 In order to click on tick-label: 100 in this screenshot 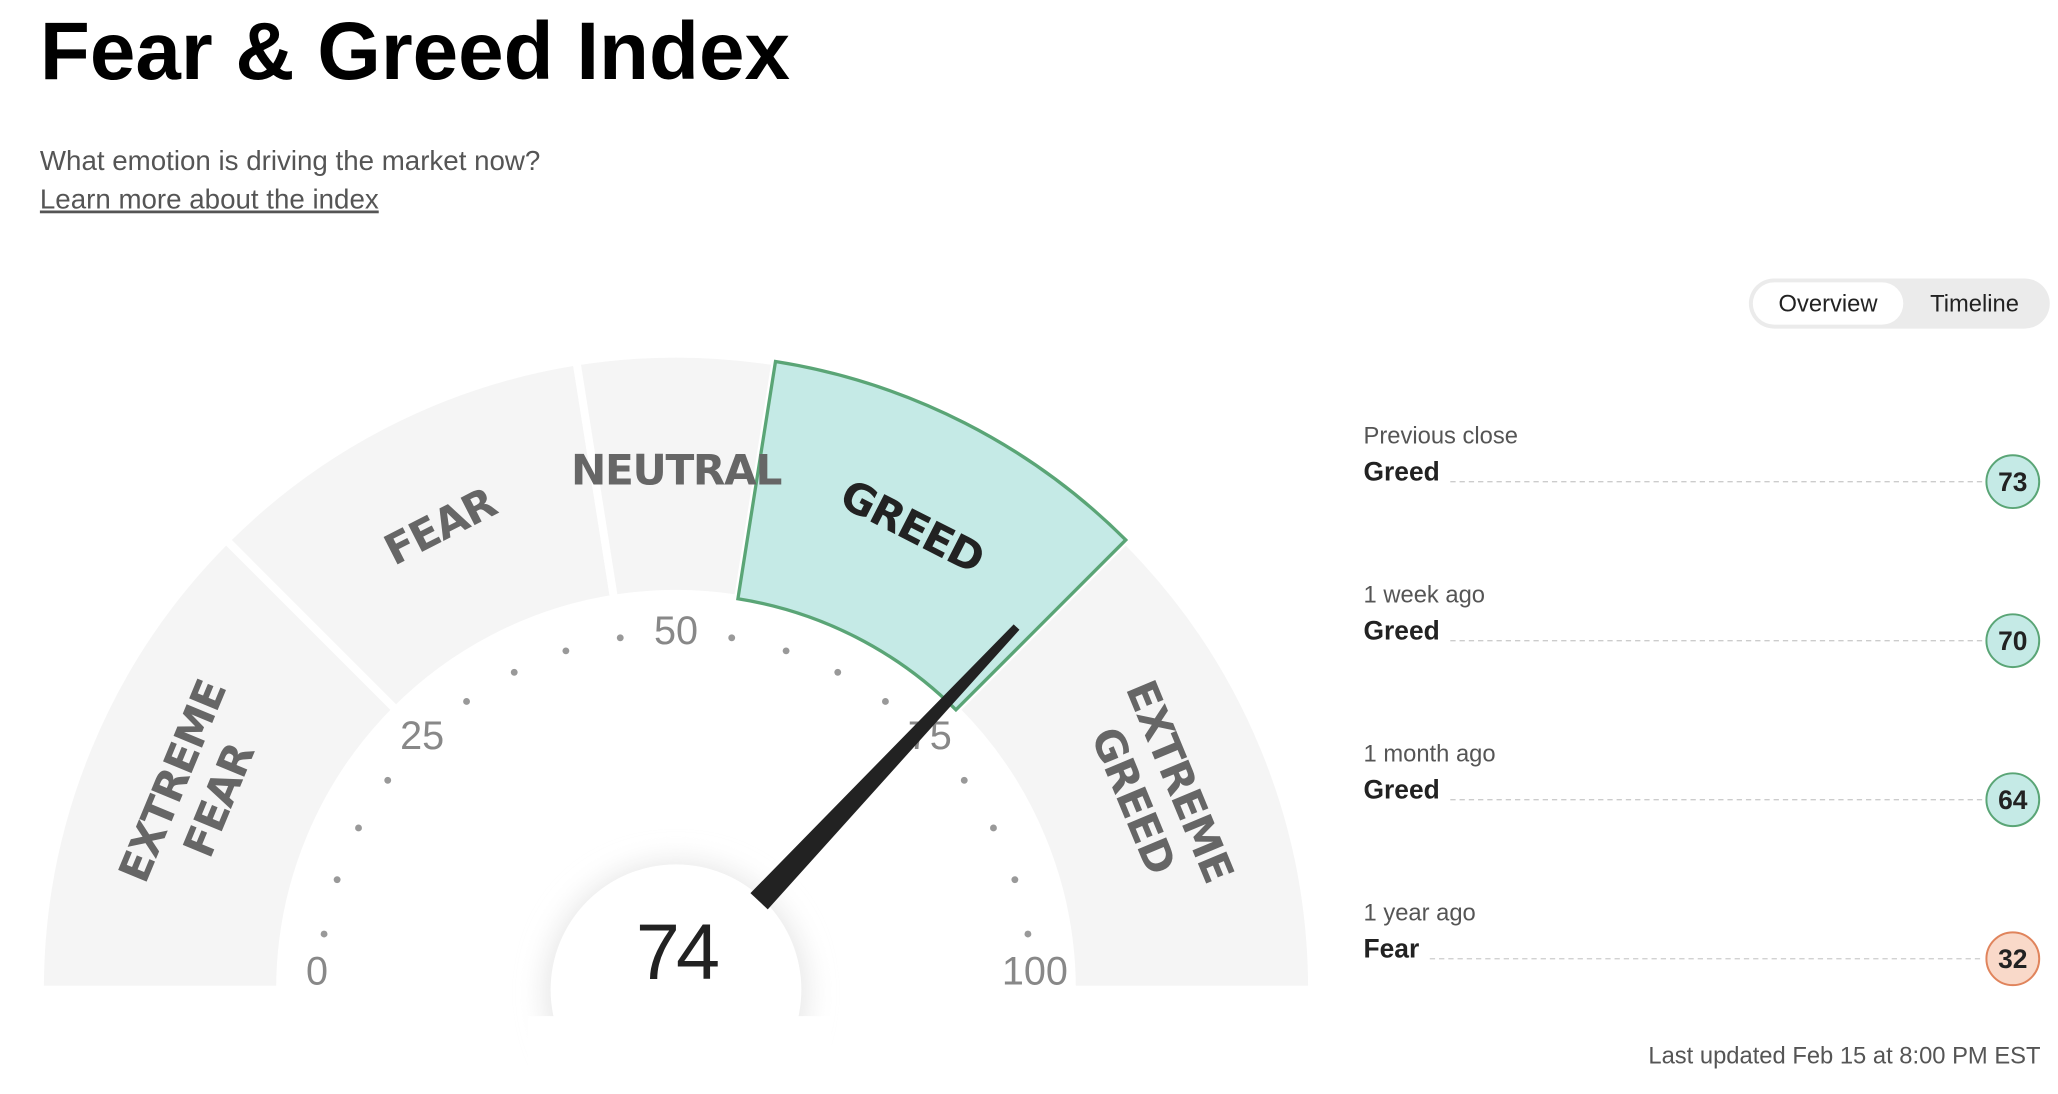, I will do `click(1035, 971)`.